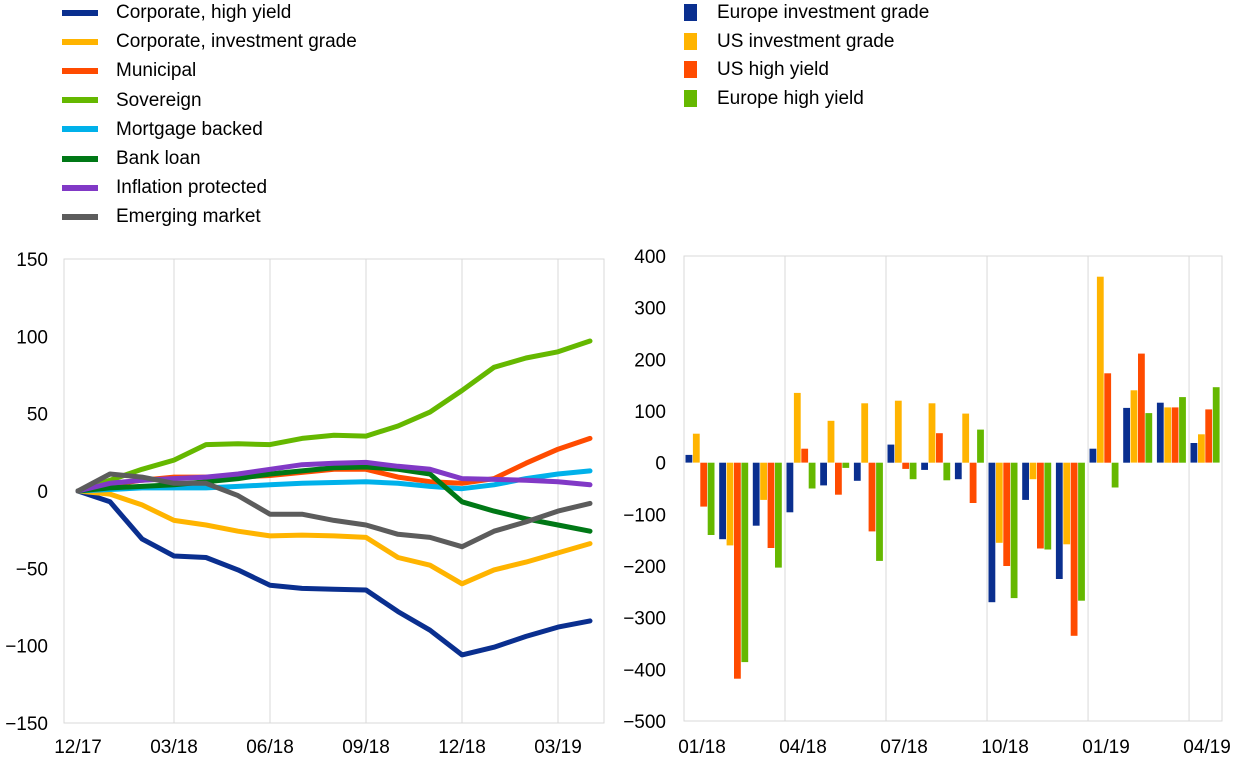 The image size is (1240, 768). Describe the element at coordinates (204, 13) in the screenshot. I see `legend-label: Corporate, high yield` at that location.